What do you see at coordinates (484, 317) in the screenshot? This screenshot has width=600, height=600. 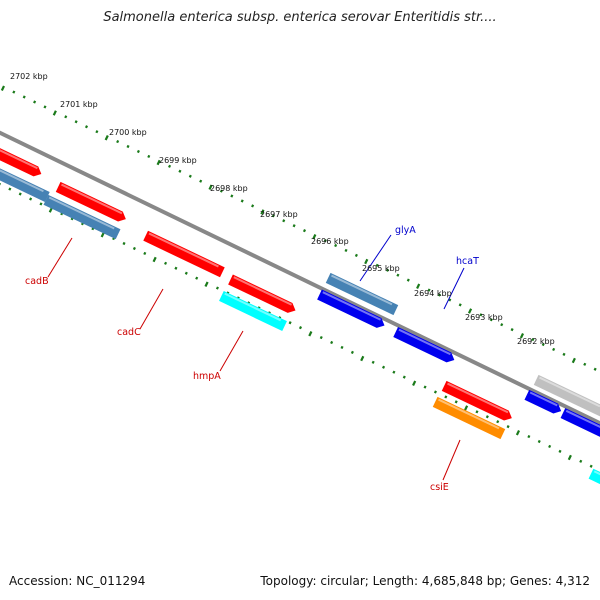 I see `kbp-label: 2693 kbp` at bounding box center [484, 317].